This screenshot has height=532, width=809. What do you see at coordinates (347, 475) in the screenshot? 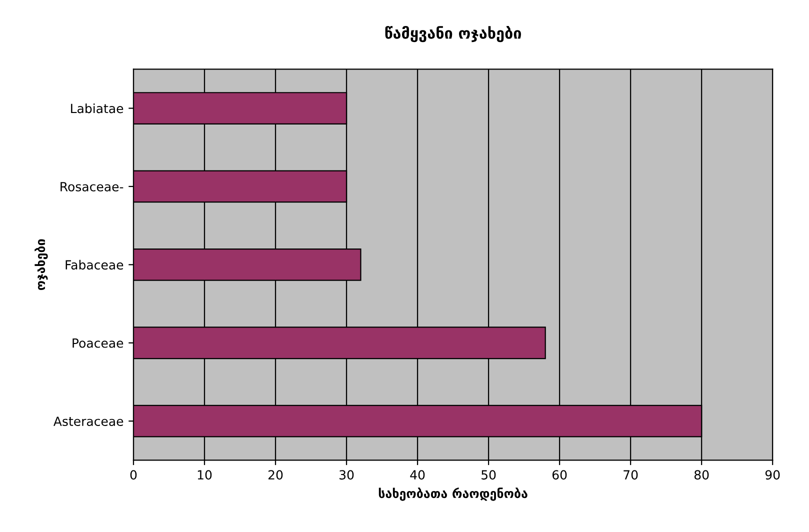
I see `x-tick-label: 30` at bounding box center [347, 475].